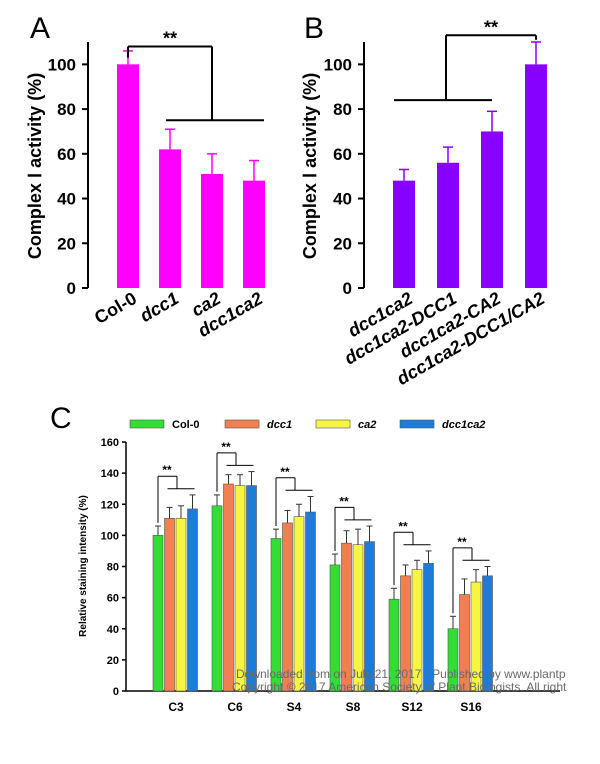 This screenshot has height=764, width=600. Describe the element at coordinates (307, 425) in the screenshot. I see `panel-c-legend: Col-0 dcc1 ca2 dcc1ca2` at that location.